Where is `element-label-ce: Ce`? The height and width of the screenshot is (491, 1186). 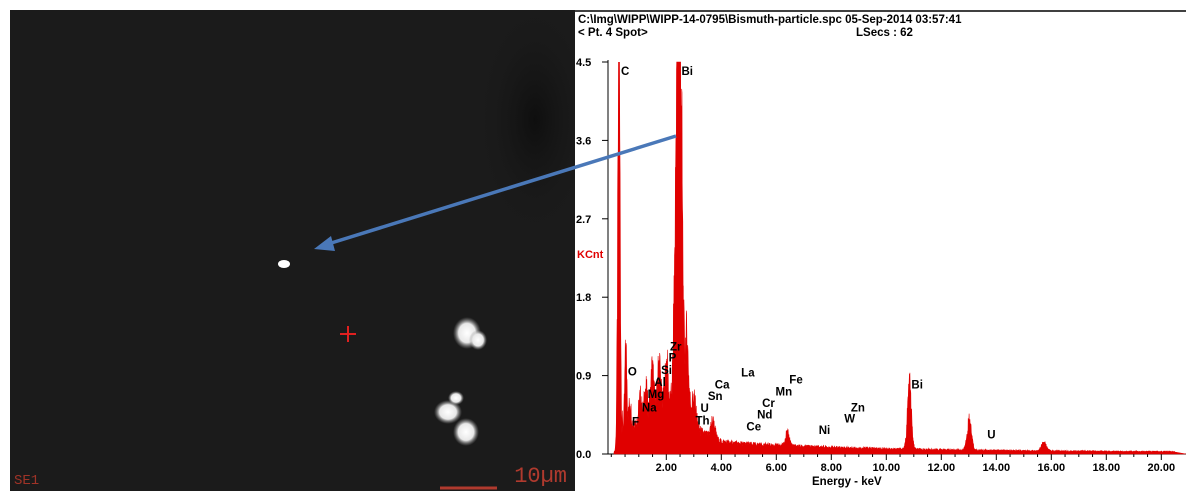 element-label-ce: Ce is located at coordinates (753, 427).